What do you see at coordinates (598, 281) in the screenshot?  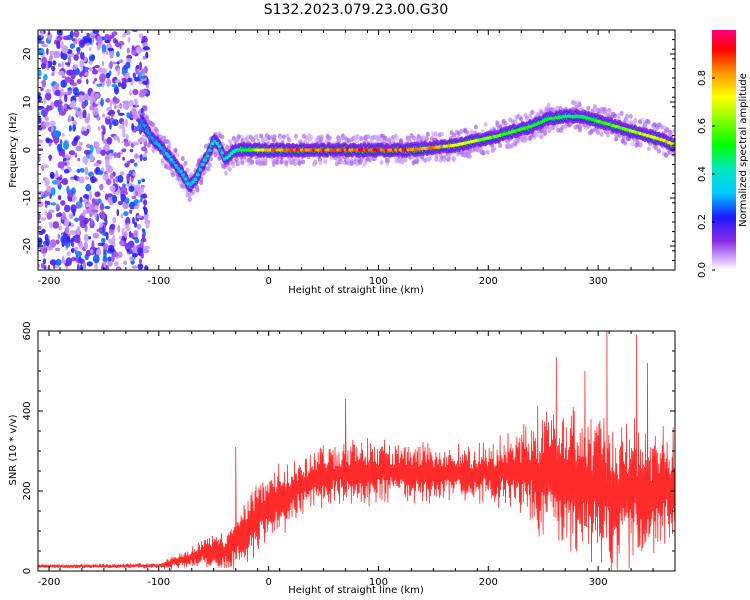 I see `x-tick-label: 300` at bounding box center [598, 281].